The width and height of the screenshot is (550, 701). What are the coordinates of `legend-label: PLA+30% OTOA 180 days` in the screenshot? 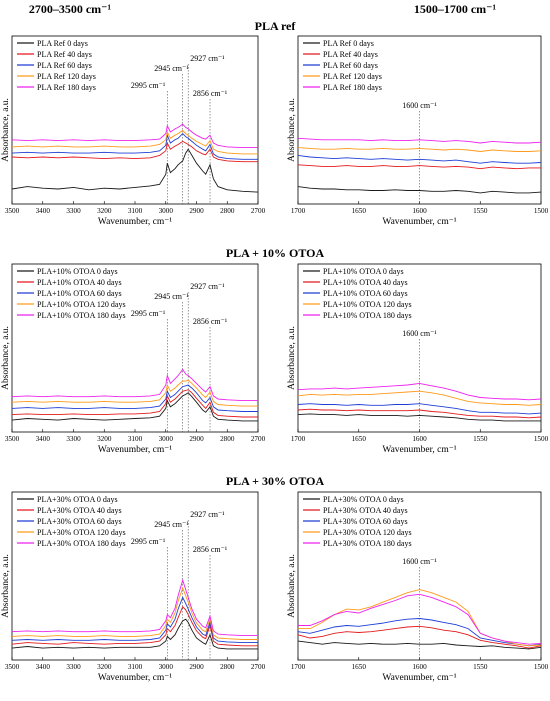 It's located at (367, 543).